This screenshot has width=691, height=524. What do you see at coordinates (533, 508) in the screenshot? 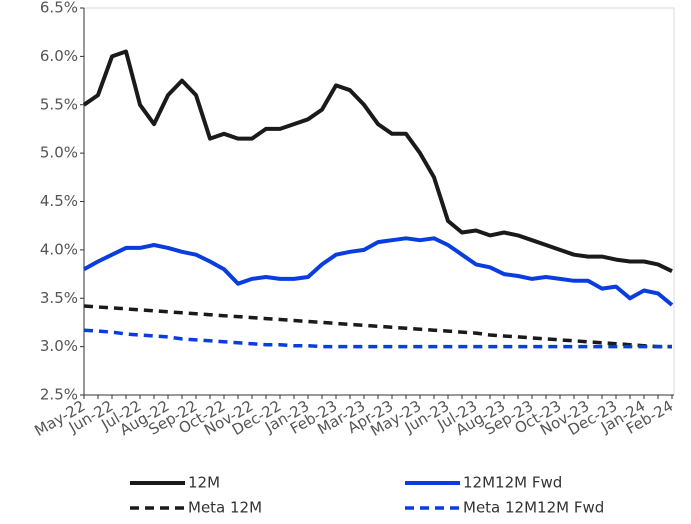
I see `legend-label: Meta 12M12M Fwd` at bounding box center [533, 508].